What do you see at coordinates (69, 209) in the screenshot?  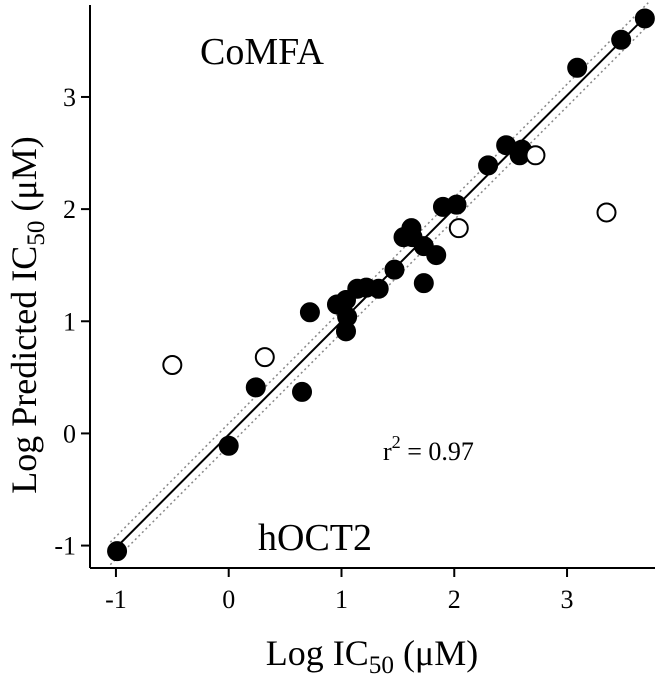 I see `y-tick-label: 2` at bounding box center [69, 209].